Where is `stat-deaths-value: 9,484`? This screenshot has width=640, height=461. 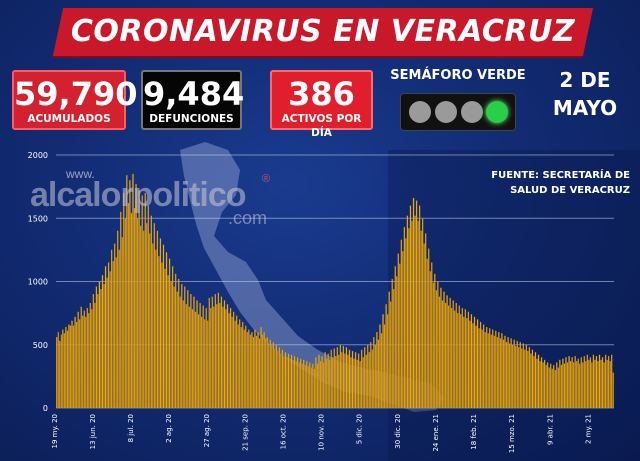 stat-deaths-value: 9,484 is located at coordinates (194, 94).